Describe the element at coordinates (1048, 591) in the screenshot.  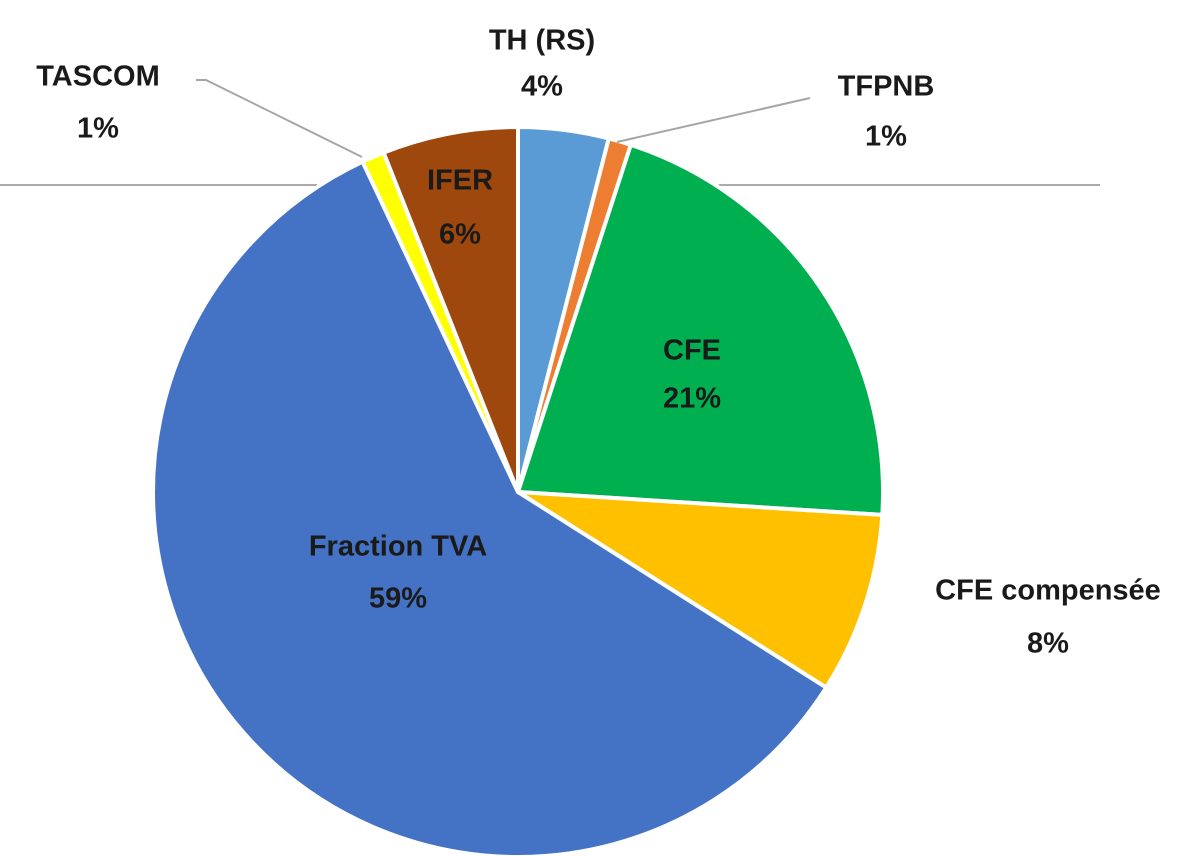
I see `slice-name: CFE compensée` at that location.